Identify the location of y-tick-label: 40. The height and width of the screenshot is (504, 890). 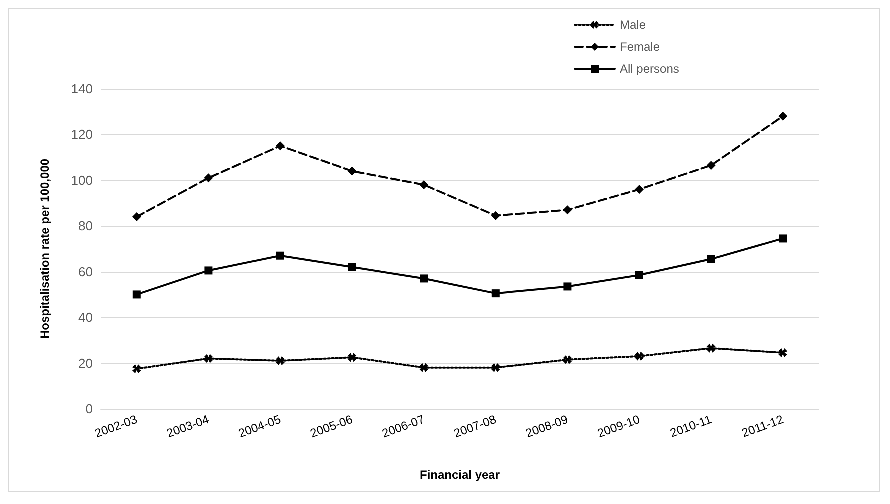
(85, 318).